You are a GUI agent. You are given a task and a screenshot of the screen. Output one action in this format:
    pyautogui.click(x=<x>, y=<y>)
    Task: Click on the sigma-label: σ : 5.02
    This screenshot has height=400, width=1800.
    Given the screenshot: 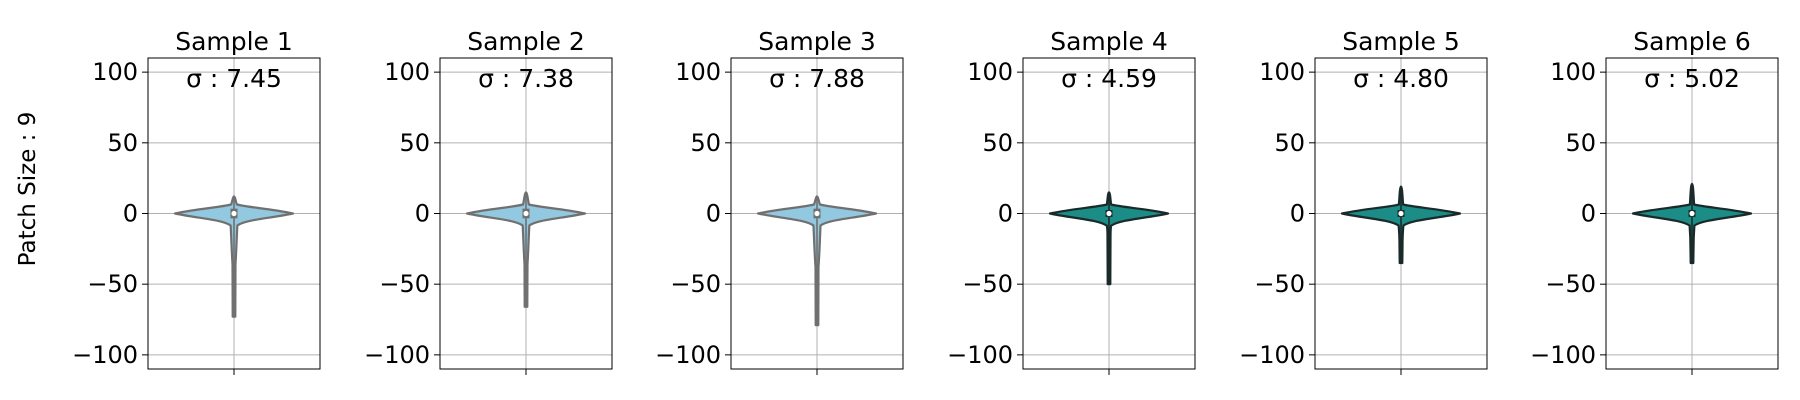 What is the action you would take?
    pyautogui.click(x=1692, y=78)
    